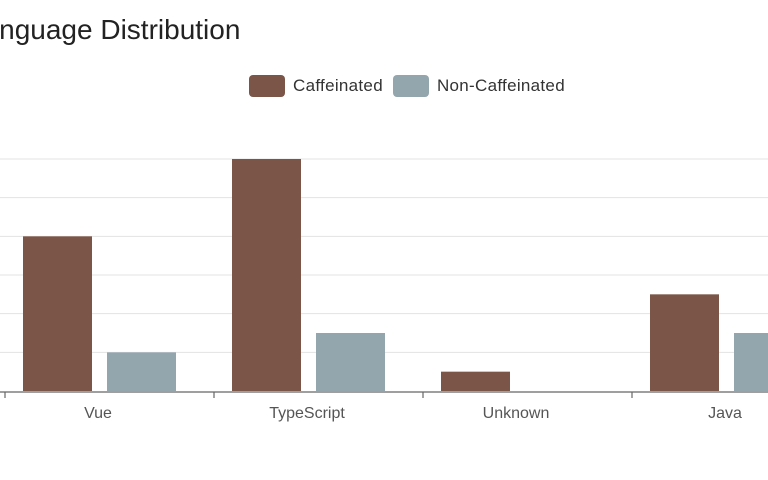  What do you see at coordinates (516, 413) in the screenshot?
I see `x-tick-label-unknown: Unknown` at bounding box center [516, 413].